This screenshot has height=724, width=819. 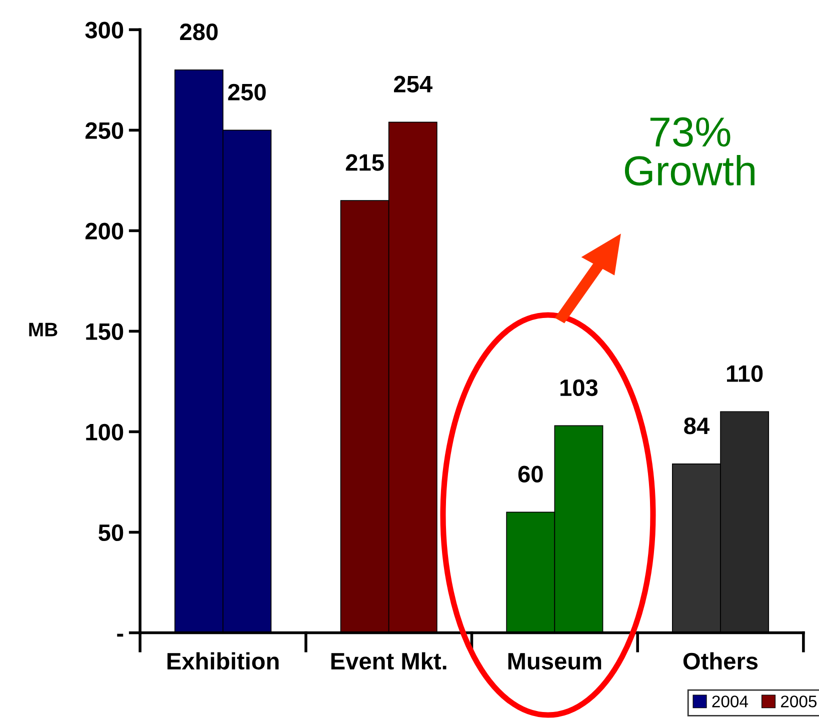 What do you see at coordinates (105, 432) in the screenshot?
I see `y-tick-label: 100` at bounding box center [105, 432].